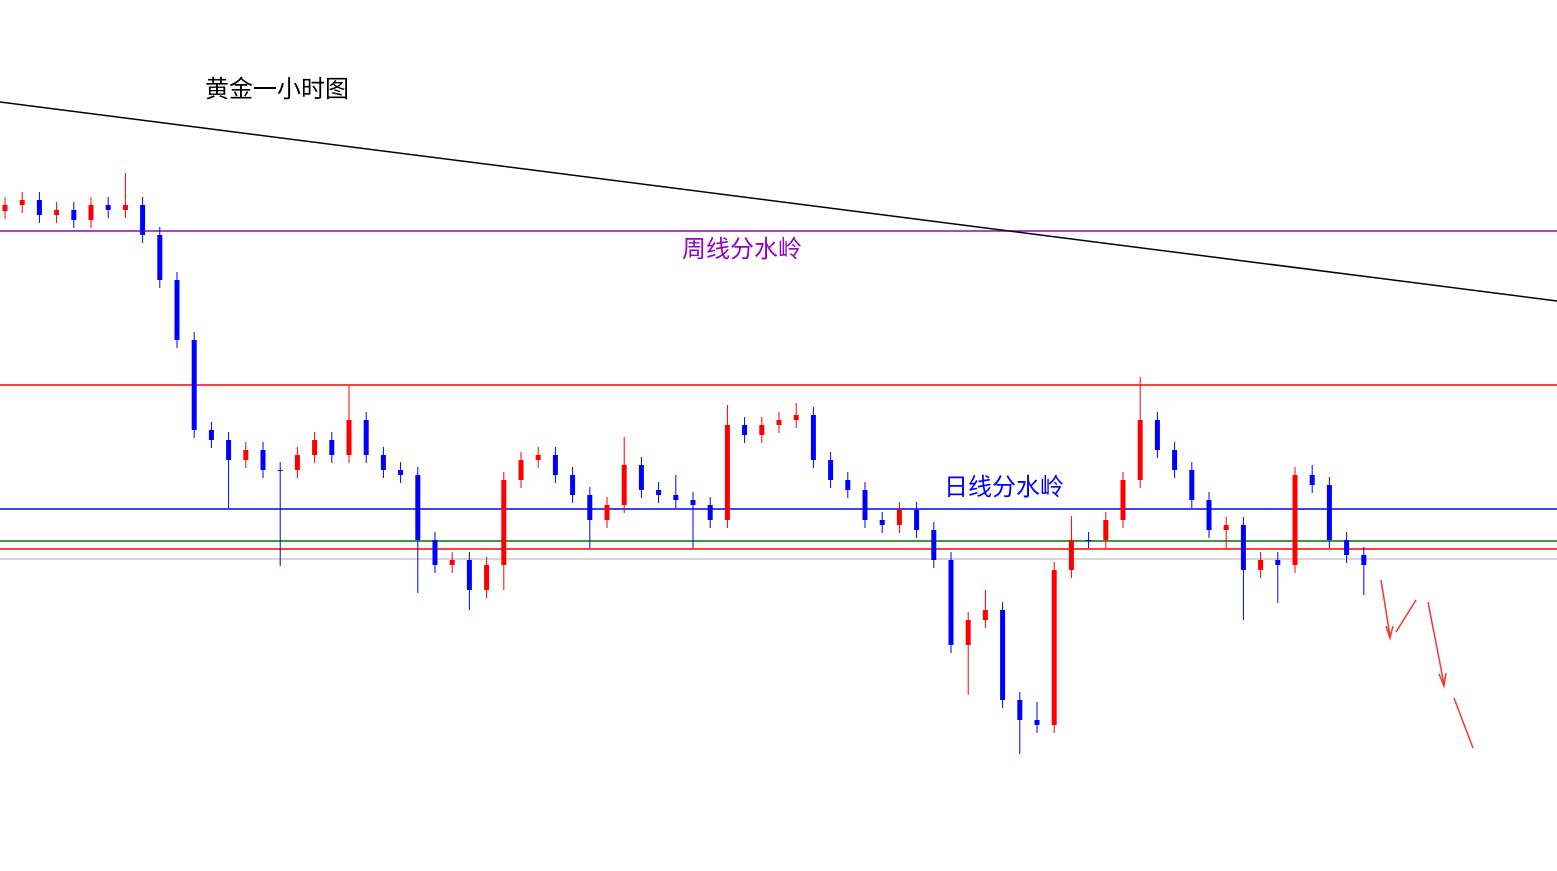 The width and height of the screenshot is (1557, 871). I want to click on level-label: 日线分水岭, so click(1004, 487).